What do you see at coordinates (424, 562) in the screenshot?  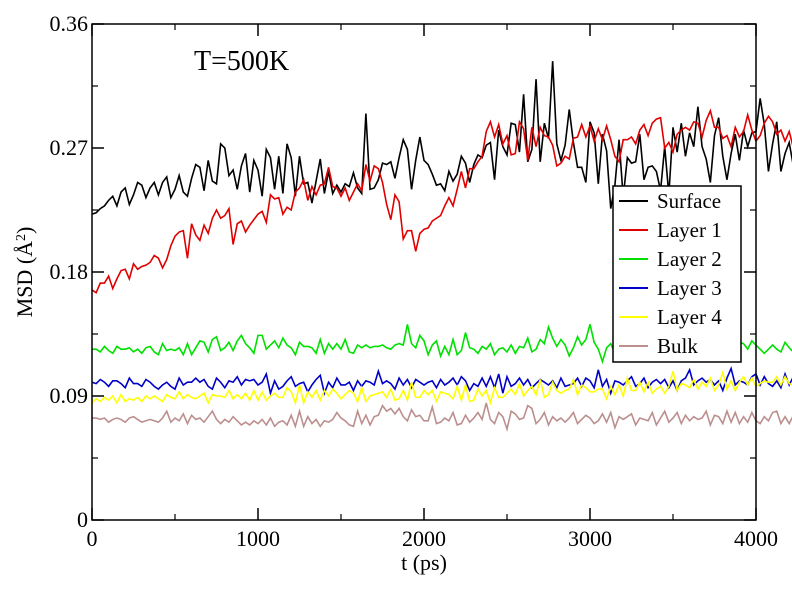 I see `x-axis-label: t (ps)` at bounding box center [424, 562].